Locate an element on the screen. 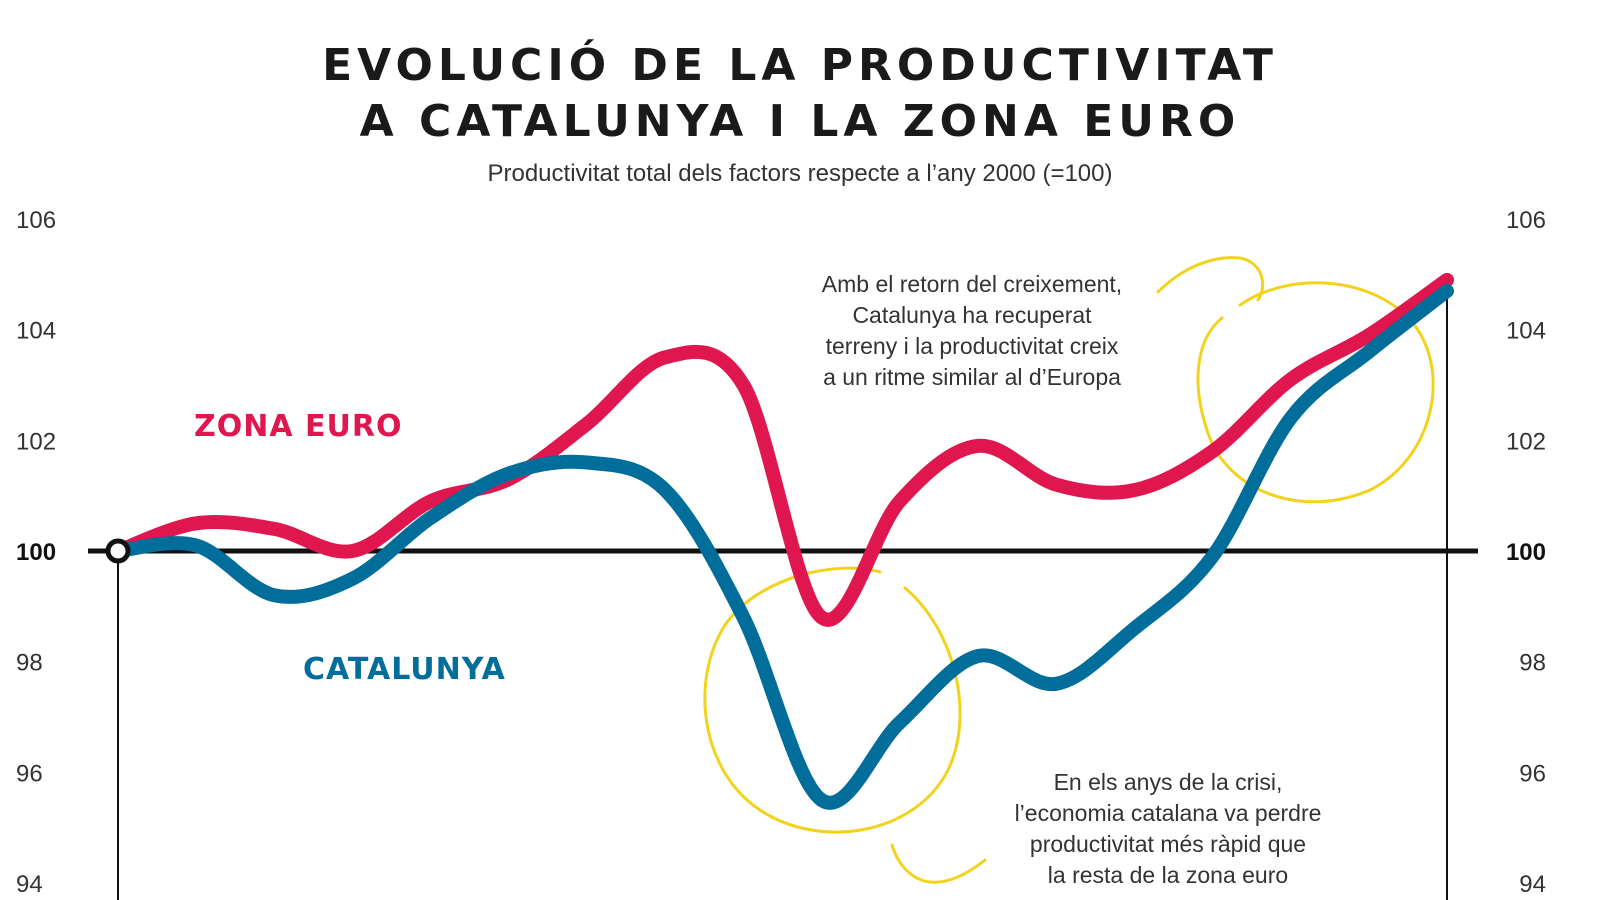  recovery-highlight-tail is located at coordinates (1210, 279).